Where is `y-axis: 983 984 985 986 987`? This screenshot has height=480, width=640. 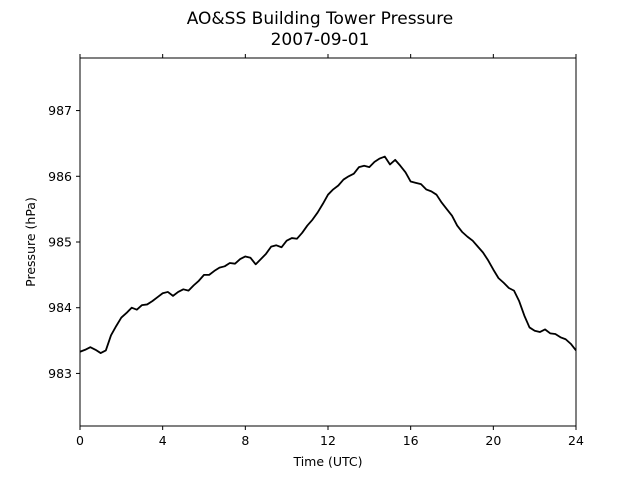 y-axis: 983 984 985 986 987 is located at coordinates (64, 242).